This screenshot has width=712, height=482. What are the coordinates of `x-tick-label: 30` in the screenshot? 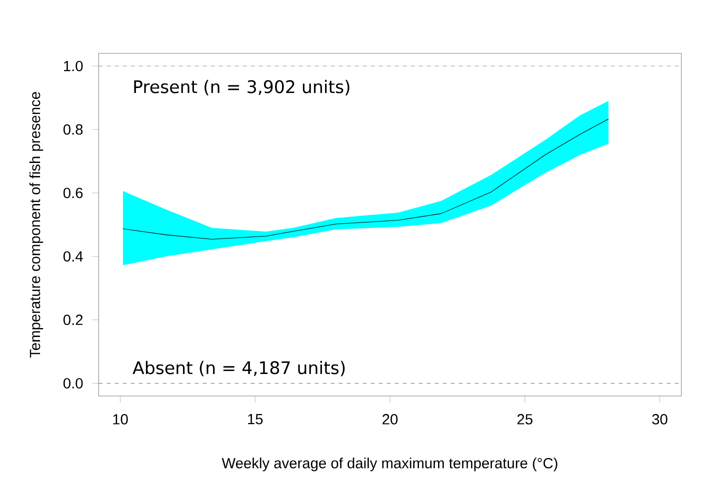 It's located at (660, 419).